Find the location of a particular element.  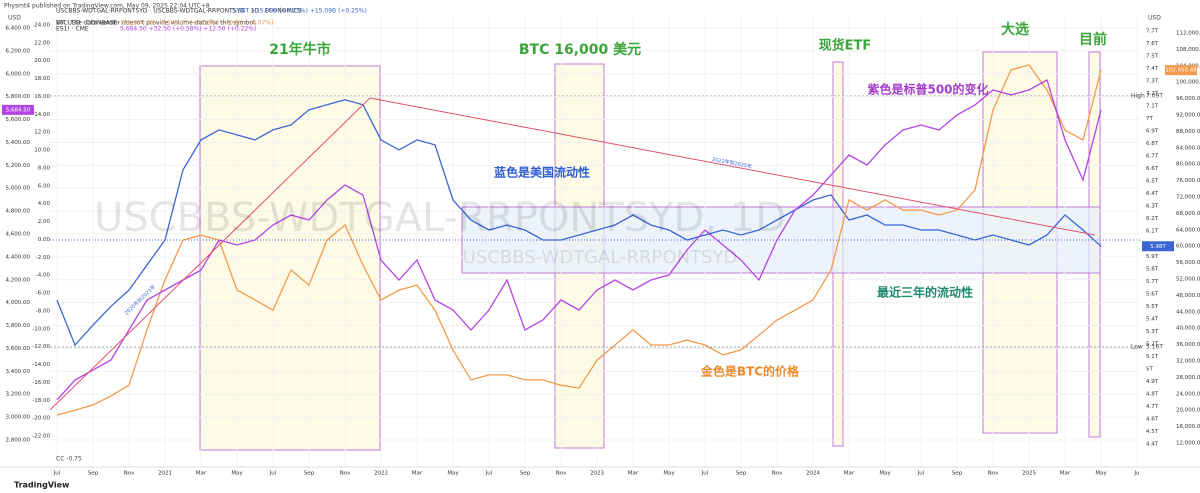

watermark-small: USCBBS-WDTGAL-RRPONTSYD is located at coordinates (600, 257).